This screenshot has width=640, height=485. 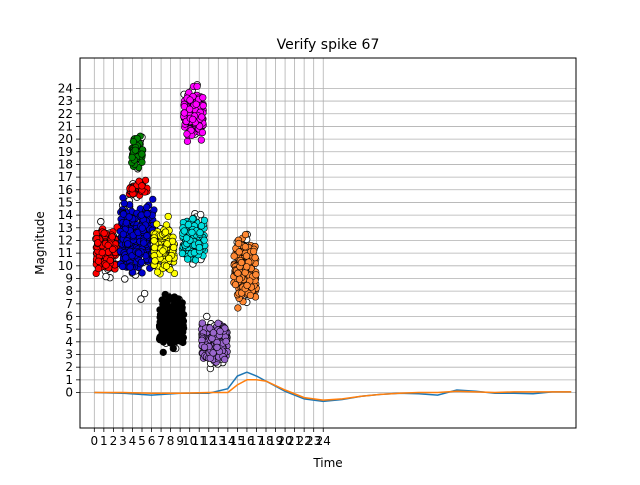 What do you see at coordinates (65, 164) in the screenshot?
I see `y-tick-label: 18` at bounding box center [65, 164].